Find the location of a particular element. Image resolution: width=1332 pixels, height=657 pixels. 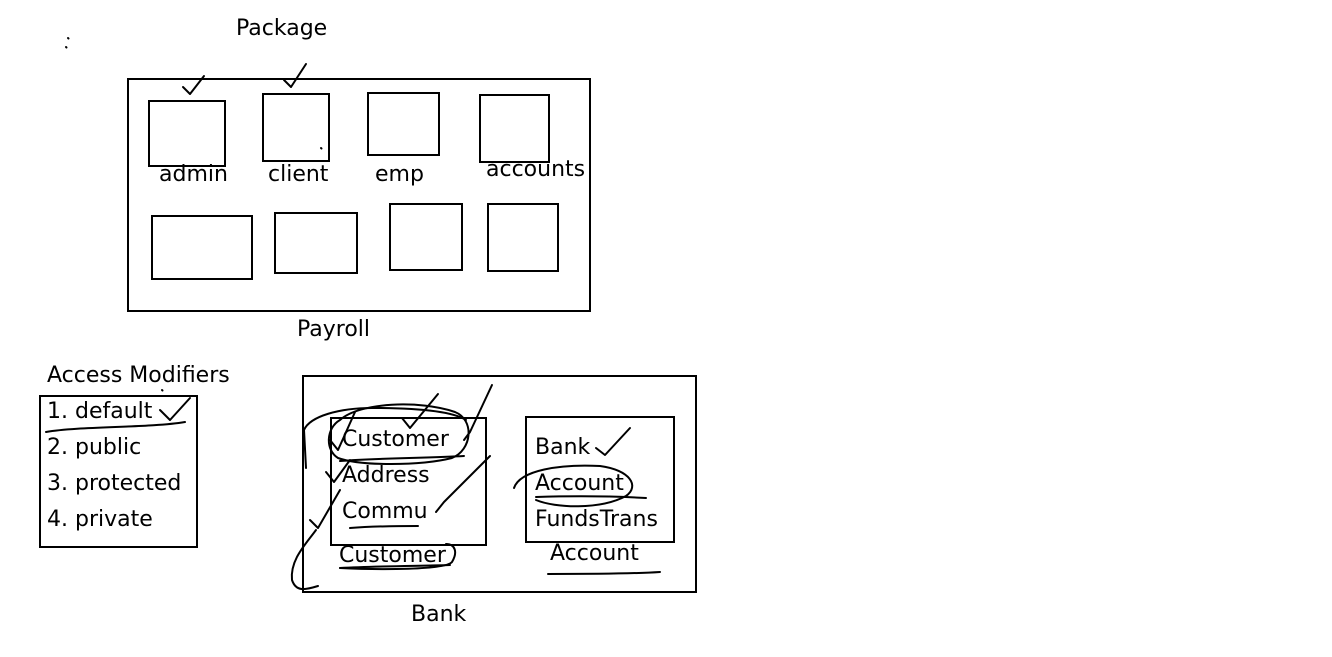

package-box-admin is located at coordinates (187, 133).